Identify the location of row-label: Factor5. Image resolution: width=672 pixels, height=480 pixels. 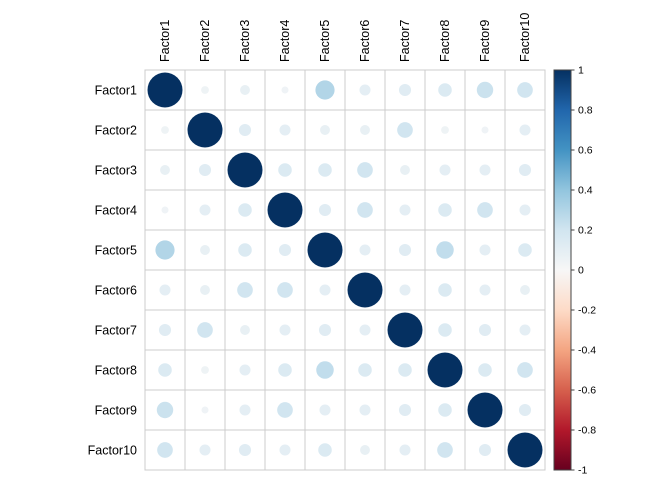
(116, 251).